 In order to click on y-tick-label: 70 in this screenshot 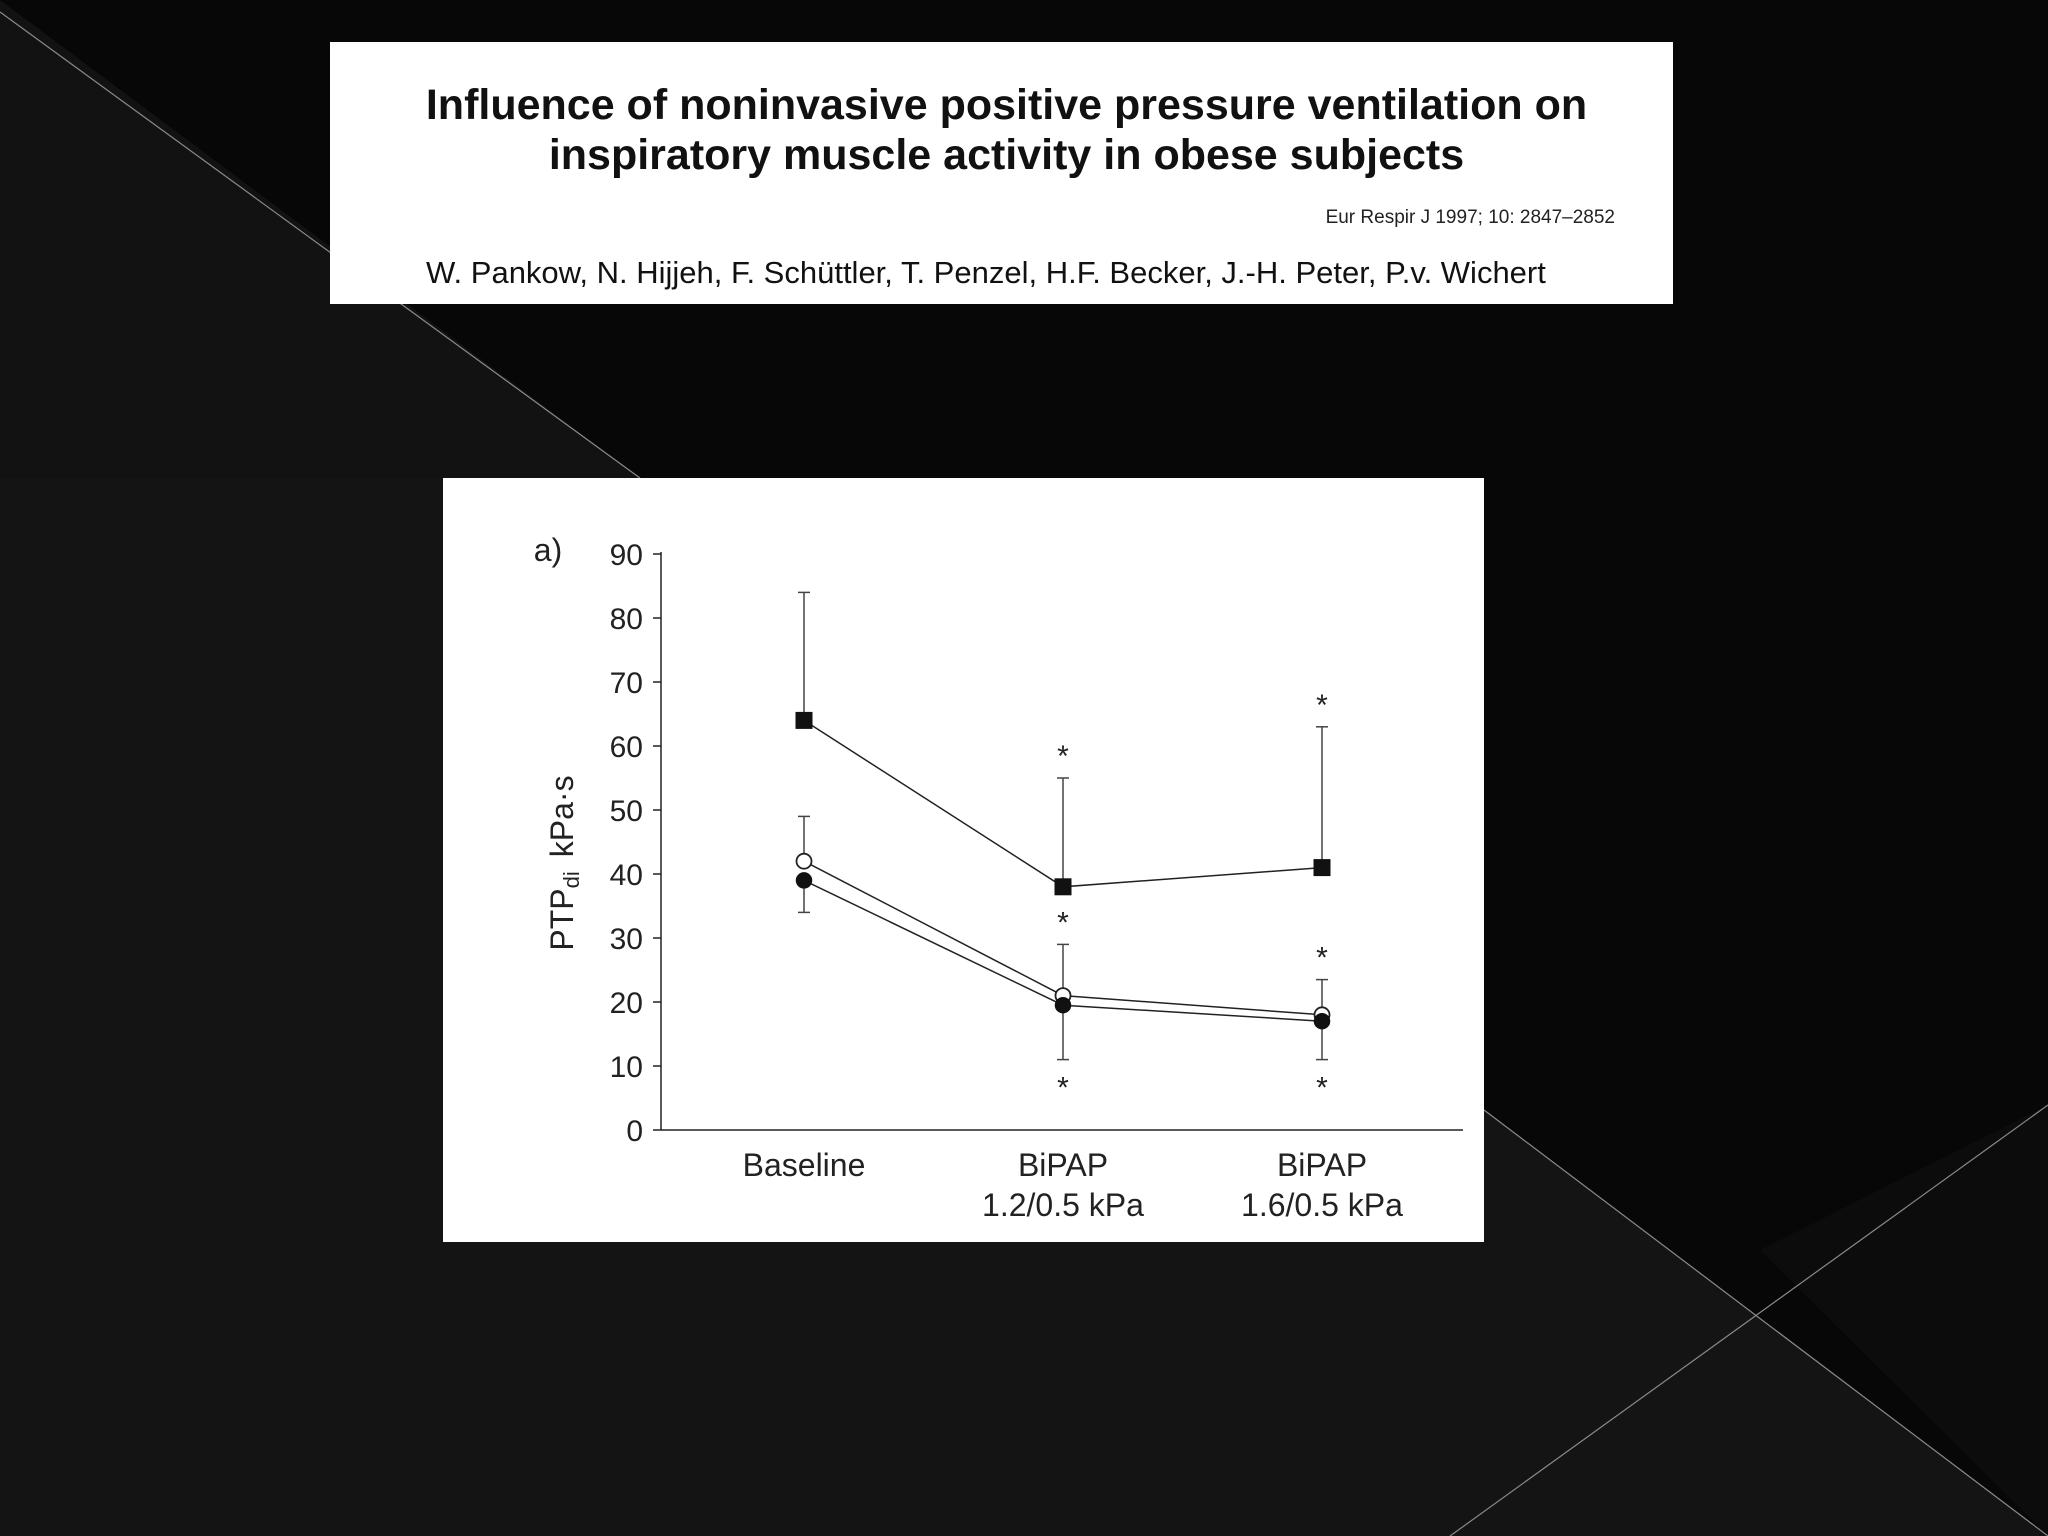, I will do `click(626, 683)`.